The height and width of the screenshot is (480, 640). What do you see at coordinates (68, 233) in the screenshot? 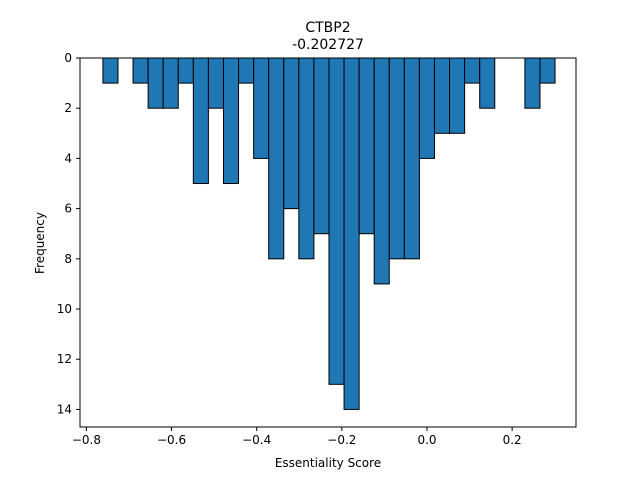
I see `y-axis-ticks: 0 2 4 6 8 10 12 14` at bounding box center [68, 233].